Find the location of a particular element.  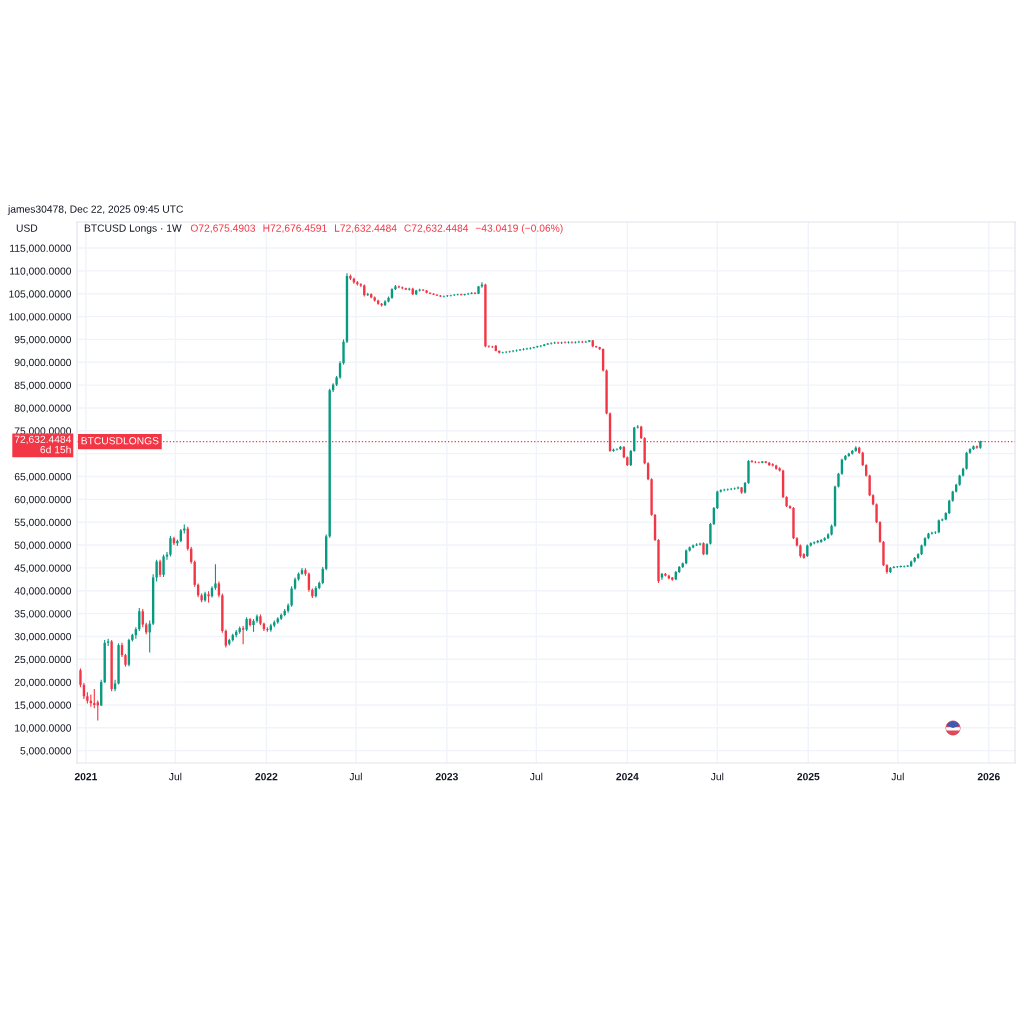

y-tick-label: 10,000.0000 is located at coordinates (43, 728).